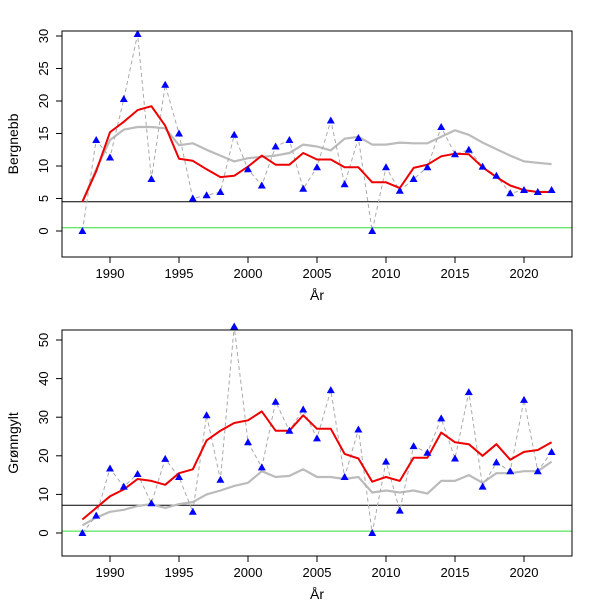 The height and width of the screenshot is (604, 605). I want to click on point-2011, so click(399, 510).